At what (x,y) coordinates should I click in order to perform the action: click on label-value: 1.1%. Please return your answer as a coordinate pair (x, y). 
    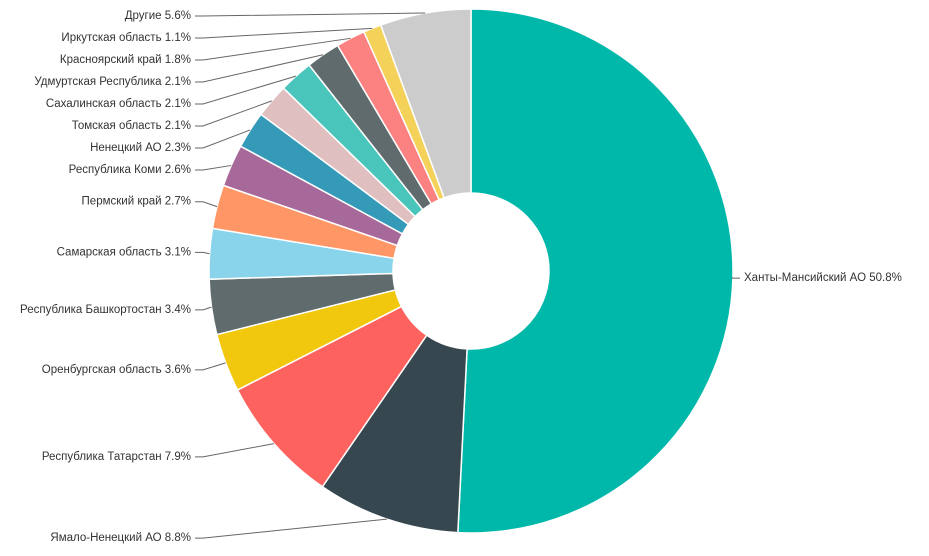
    Looking at the image, I should click on (178, 38).